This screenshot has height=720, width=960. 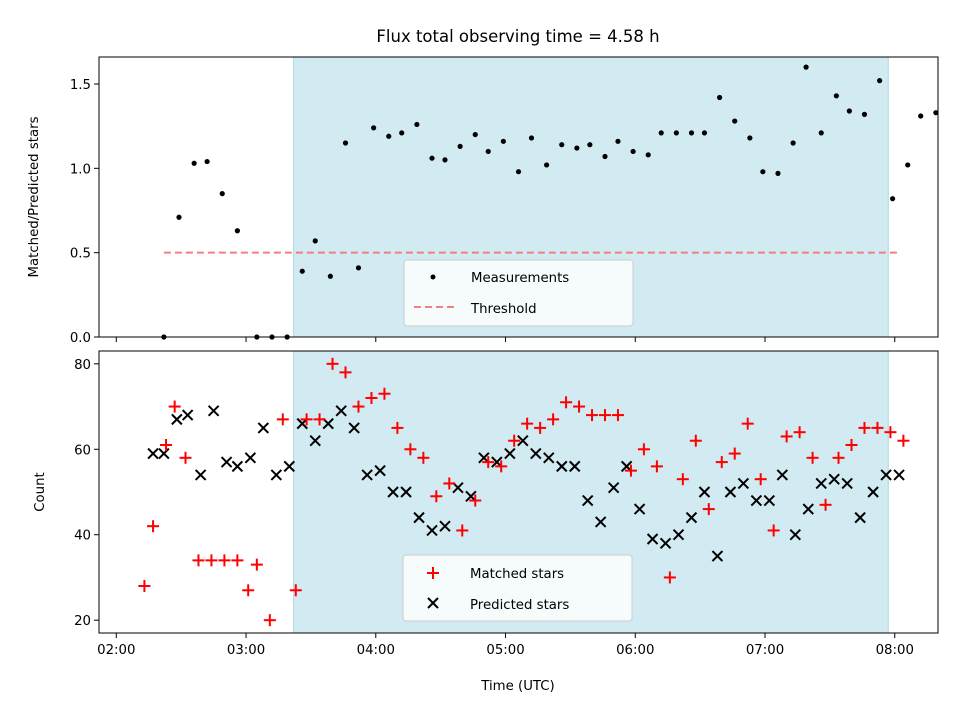 I want to click on legend-measurements-marker, so click(x=433, y=277).